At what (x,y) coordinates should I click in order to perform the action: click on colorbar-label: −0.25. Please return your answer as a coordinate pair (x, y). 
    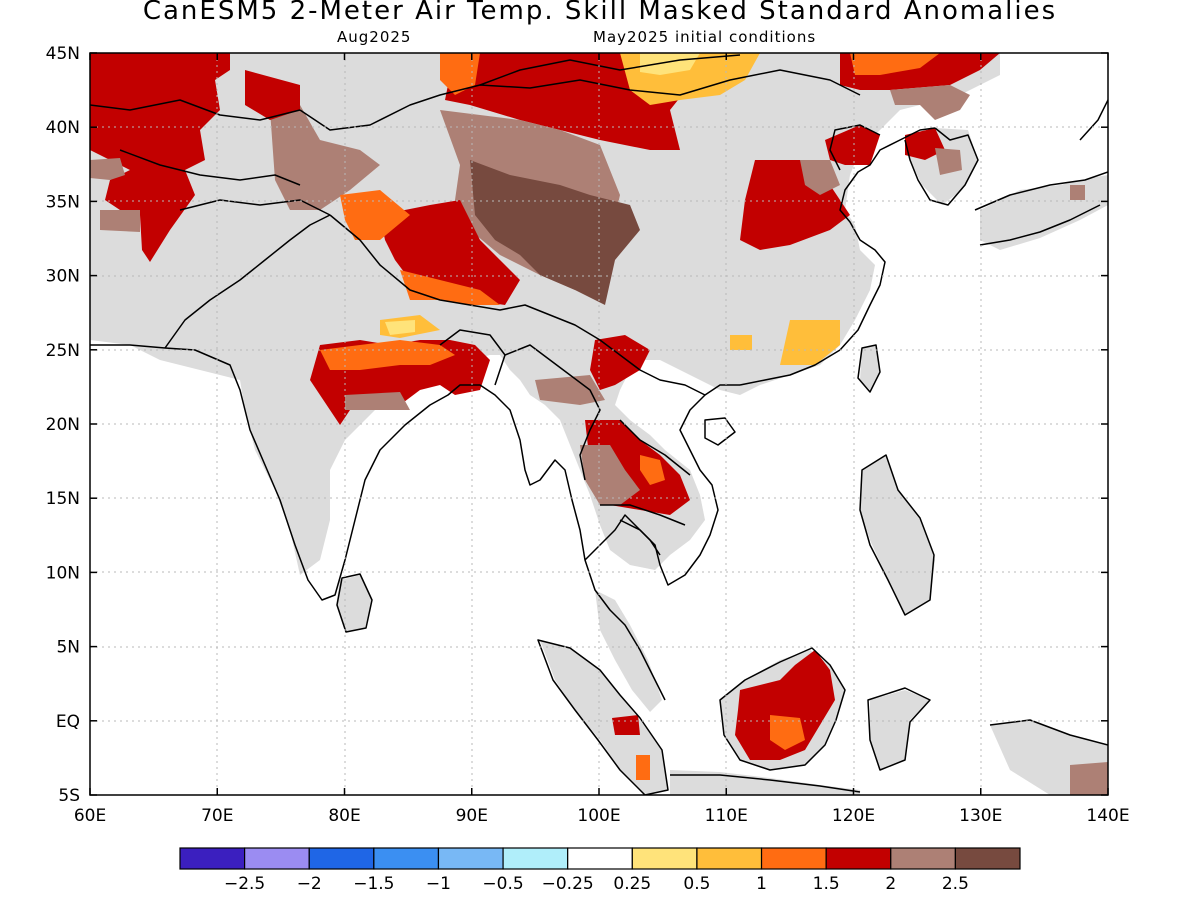
    Looking at the image, I should click on (568, 884).